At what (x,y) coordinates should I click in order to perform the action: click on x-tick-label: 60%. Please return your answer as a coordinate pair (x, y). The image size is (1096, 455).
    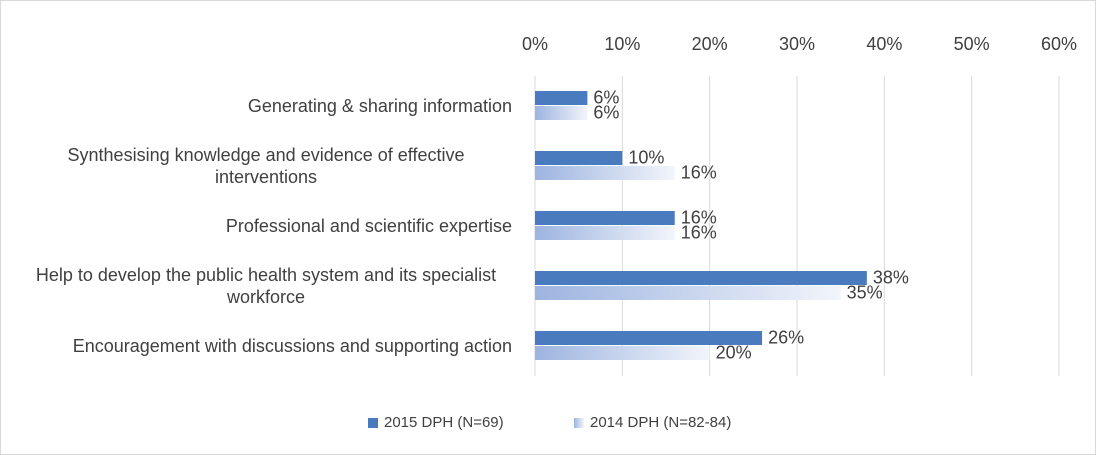
    Looking at the image, I should click on (1059, 44).